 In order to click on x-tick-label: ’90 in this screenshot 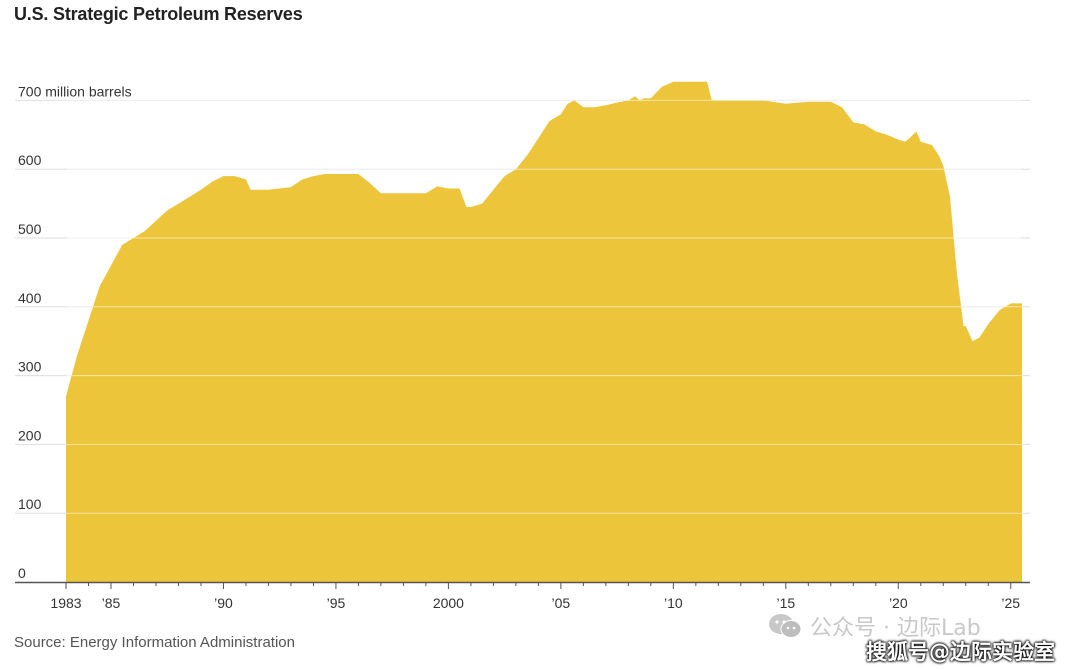, I will do `click(223, 603)`.